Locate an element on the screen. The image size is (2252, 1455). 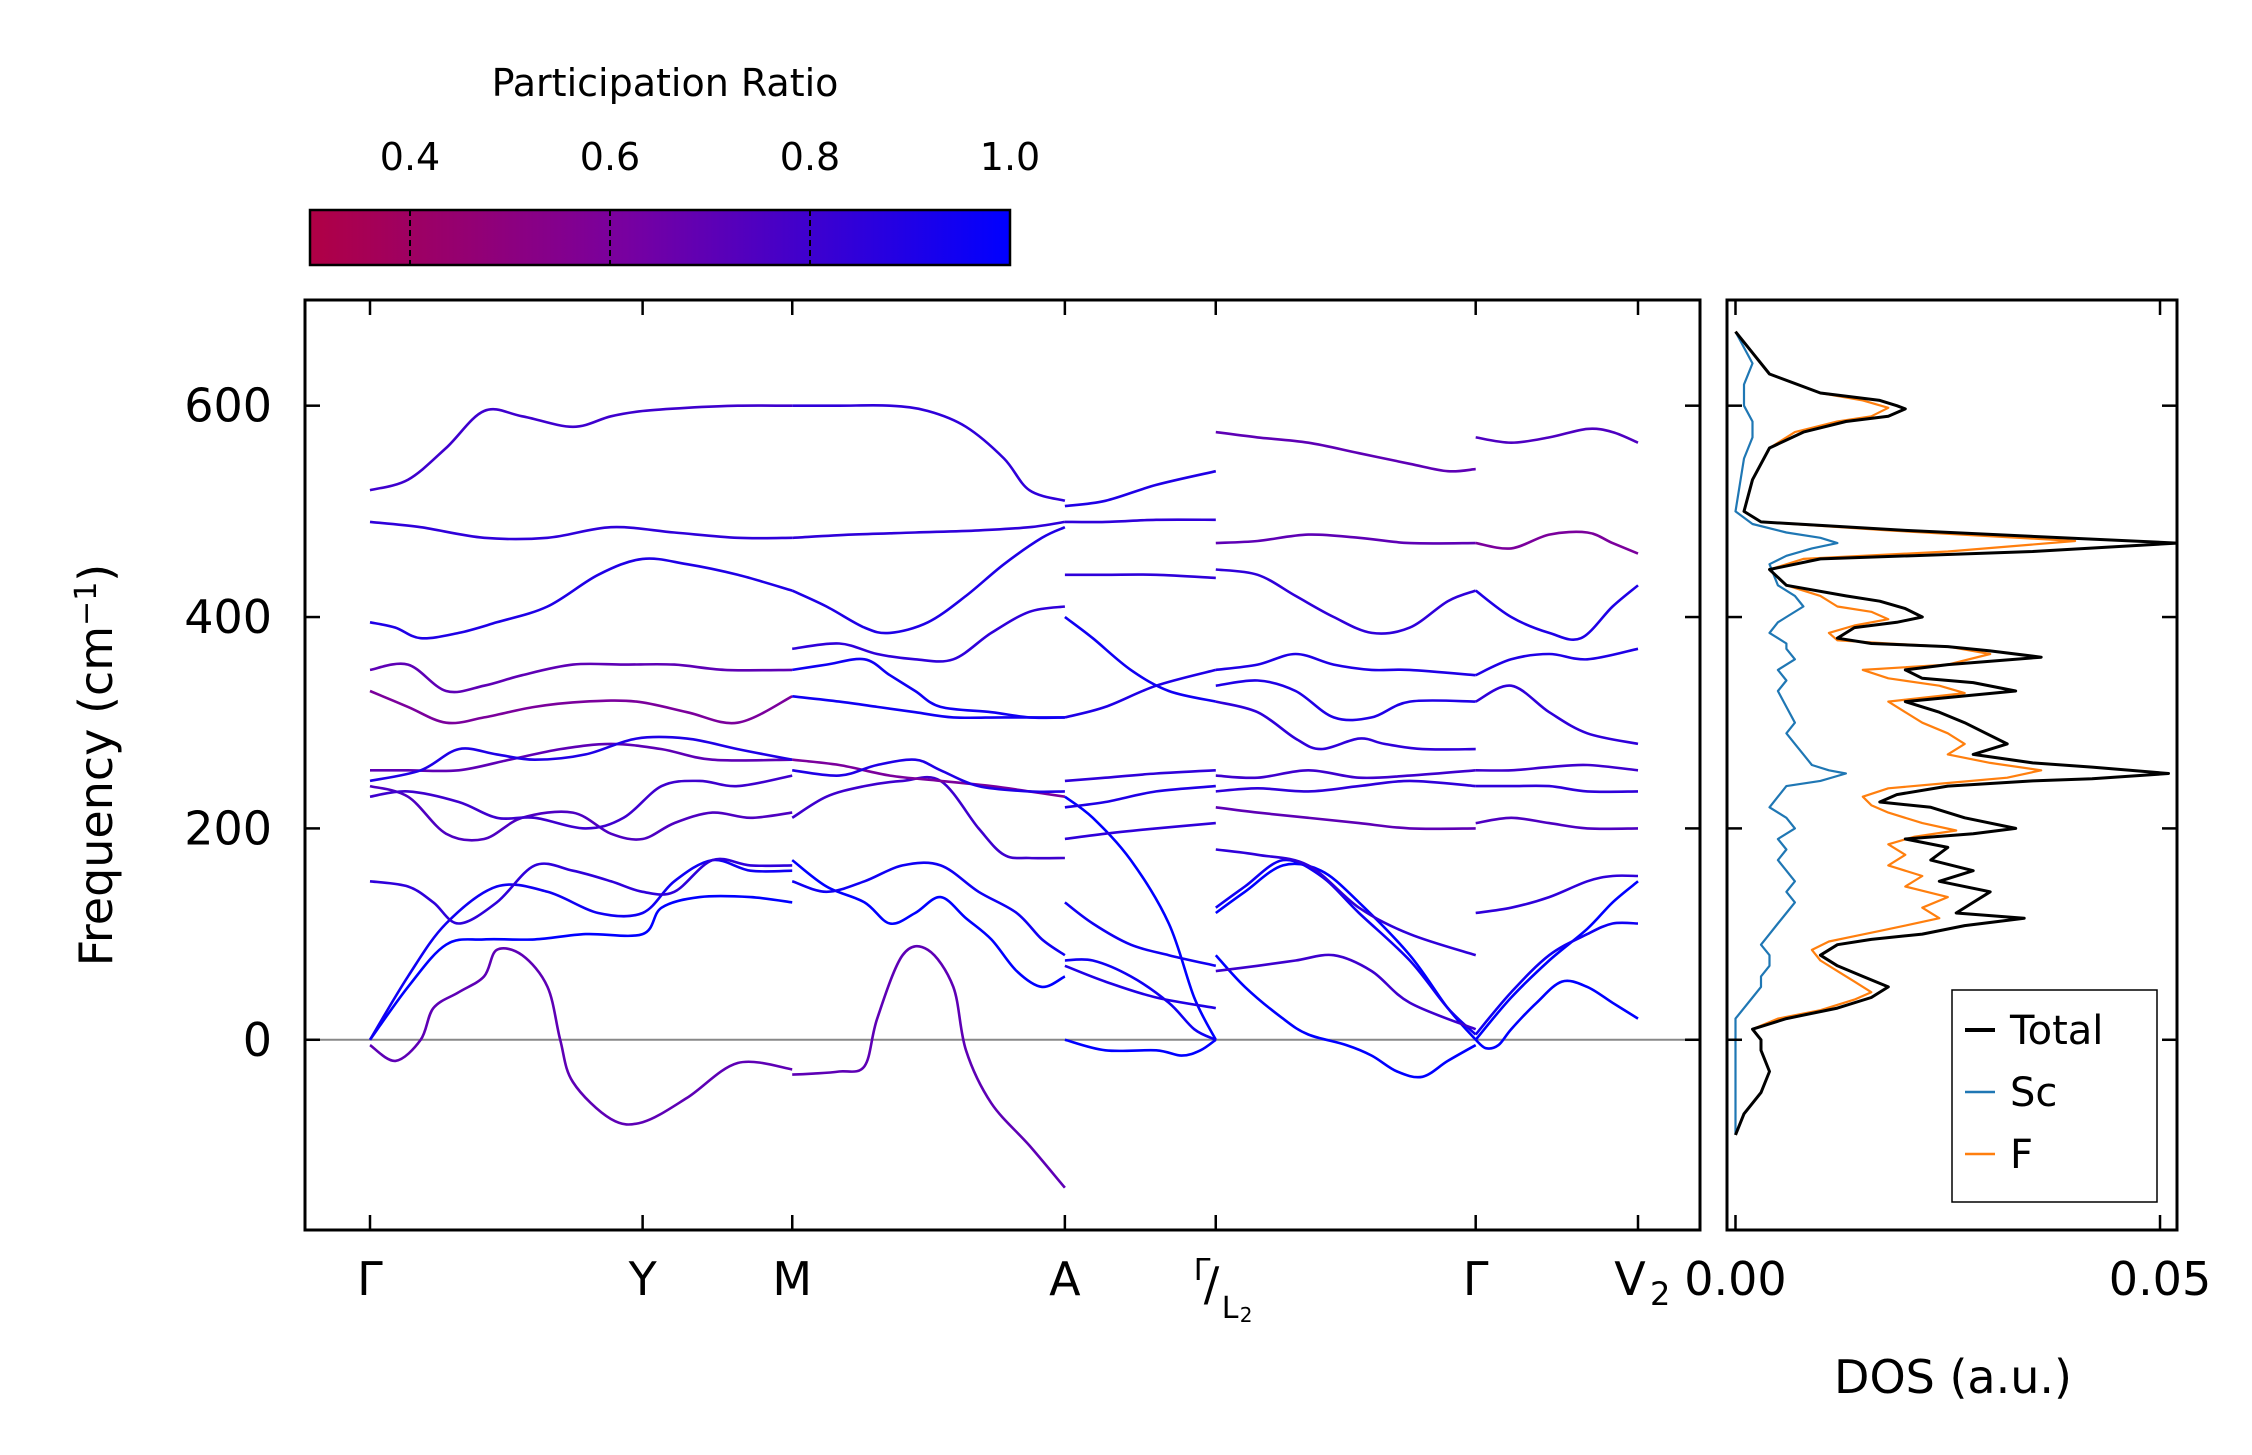
kpoint-label-top: Γ is located at coordinates (1202, 1270).